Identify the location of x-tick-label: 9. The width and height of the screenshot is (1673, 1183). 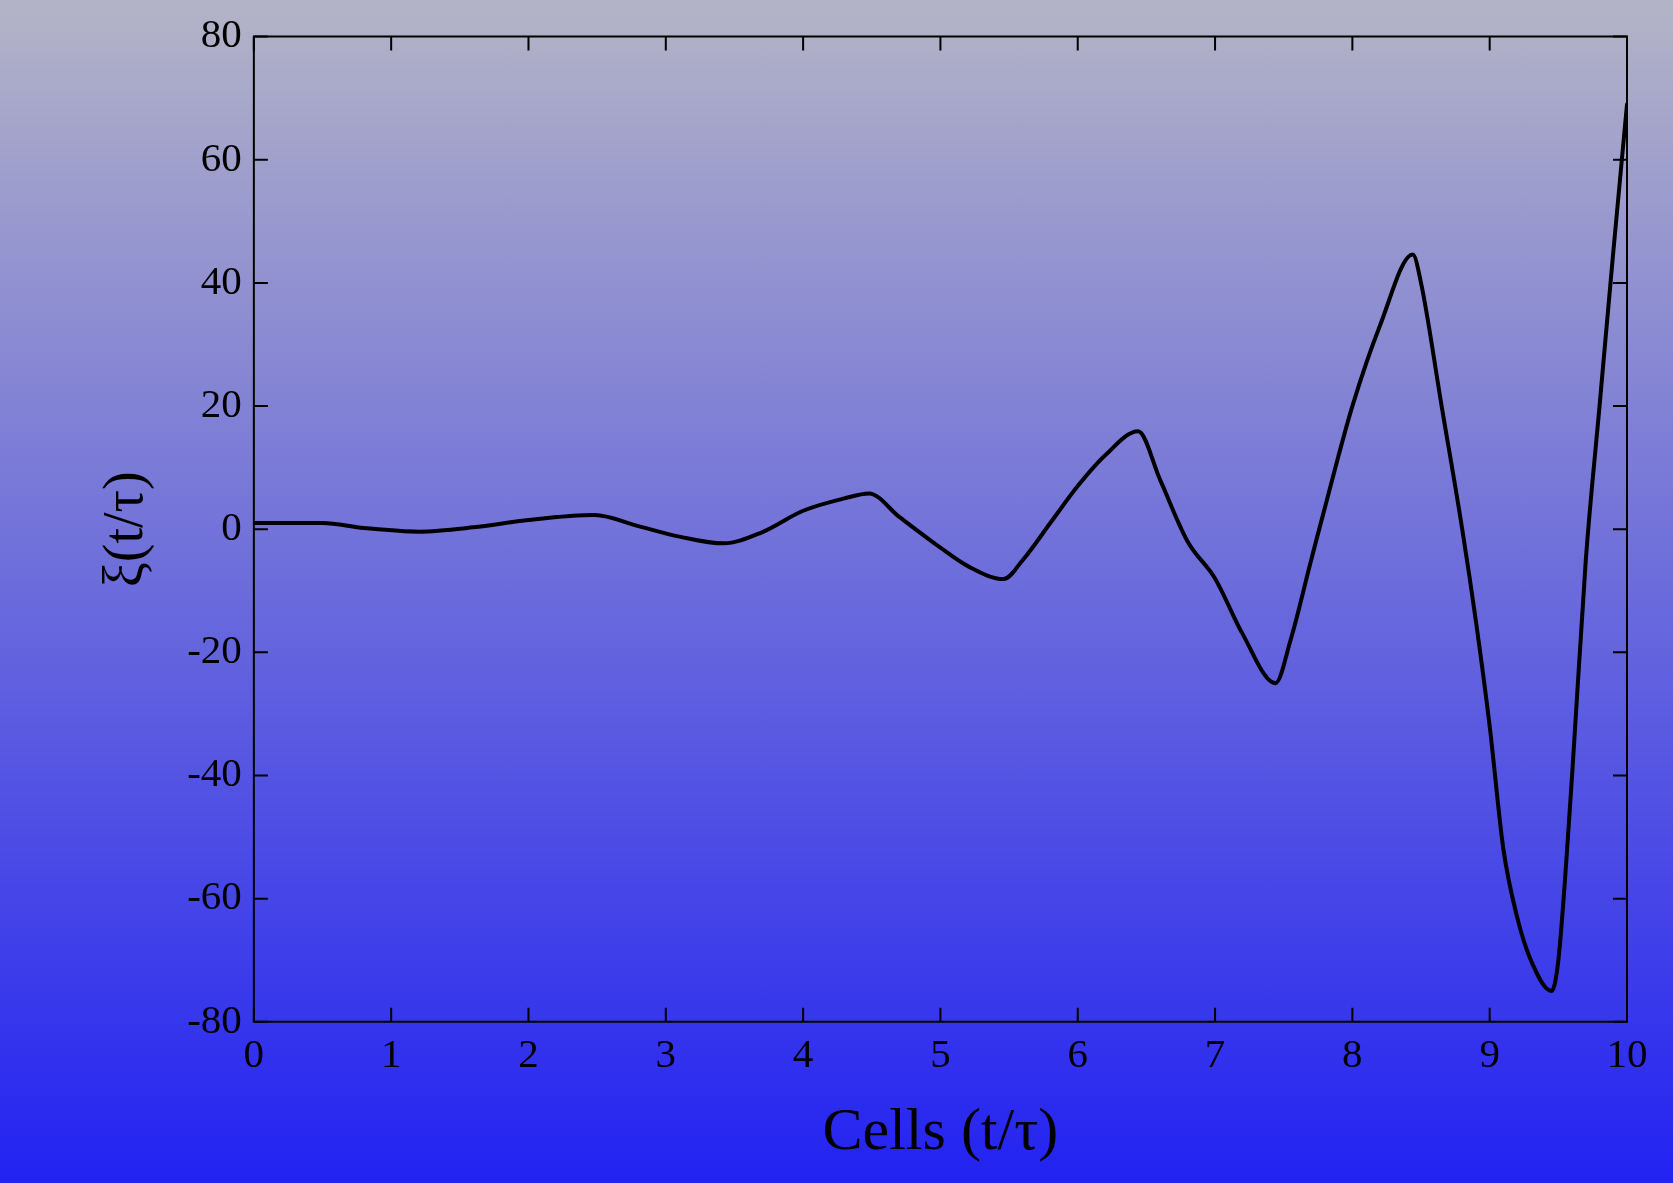
(1489, 1053).